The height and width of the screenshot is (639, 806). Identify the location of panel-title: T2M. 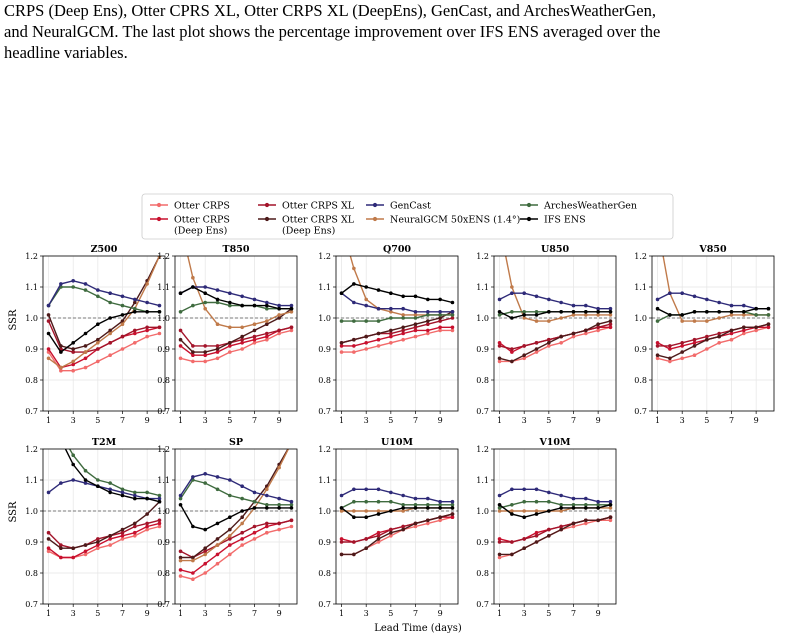
(104, 442).